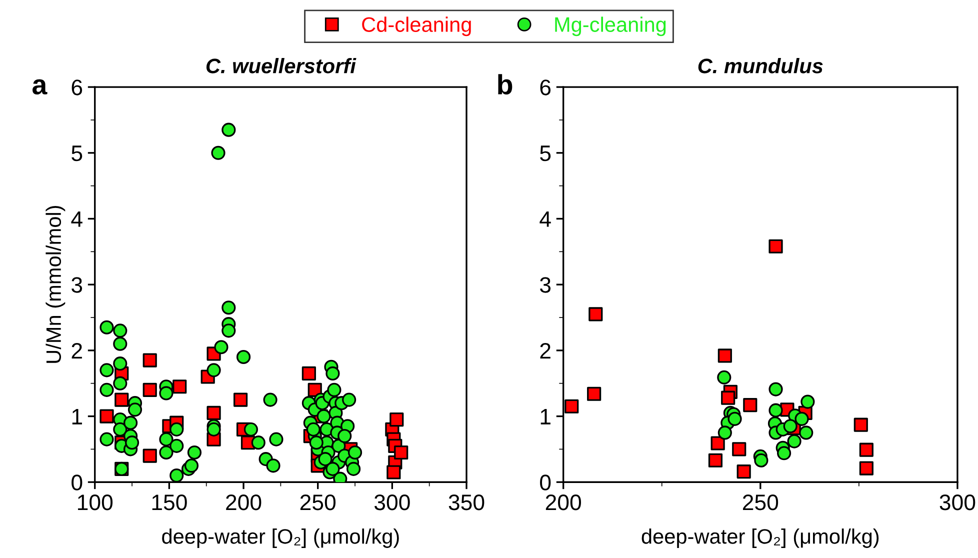 Image resolution: width=978 pixels, height=558 pixels. What do you see at coordinates (169, 502) in the screenshot?
I see `x-tick-label: 150` at bounding box center [169, 502].